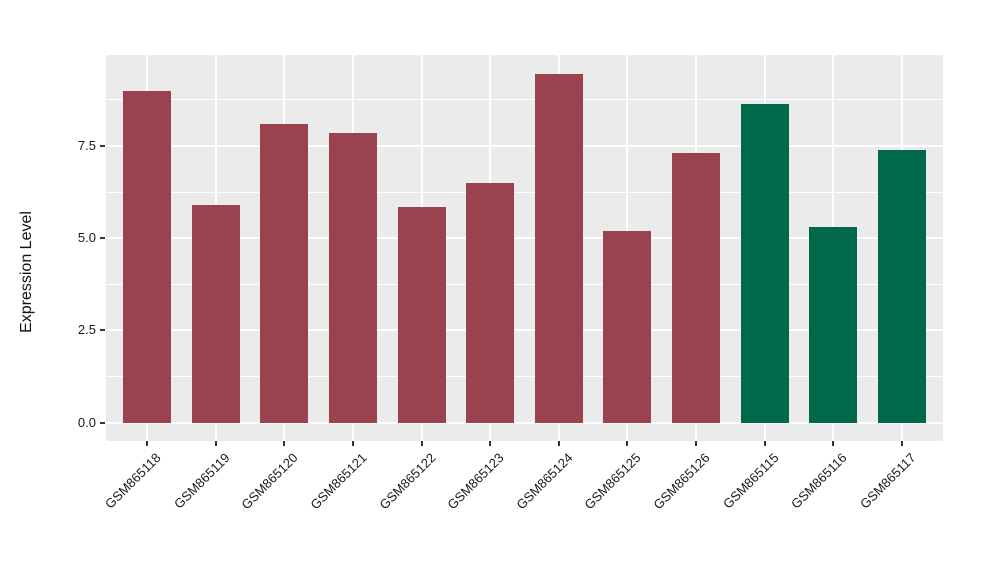 This screenshot has width=1000, height=580. Describe the element at coordinates (421, 314) in the screenshot. I see `bar-GSM865122` at that location.